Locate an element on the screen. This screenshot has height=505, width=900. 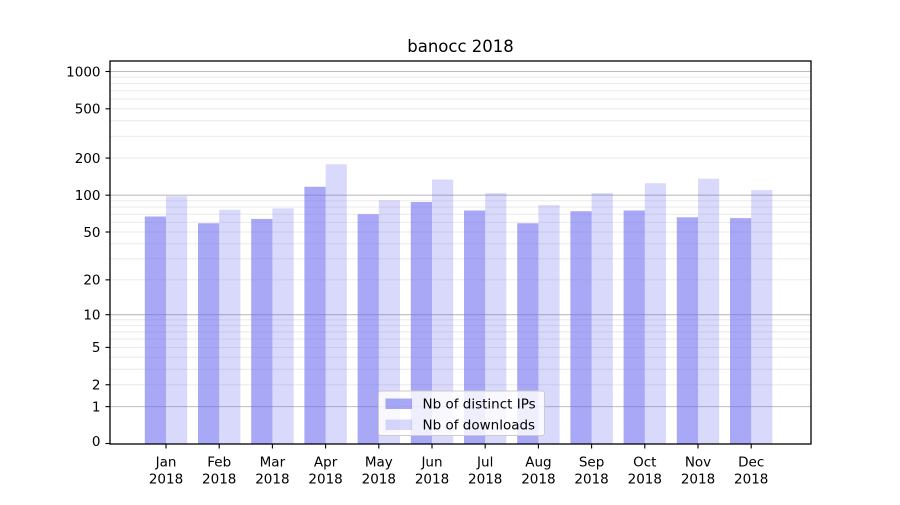
x-tick-label-month-jun: Jun is located at coordinates (431, 463).